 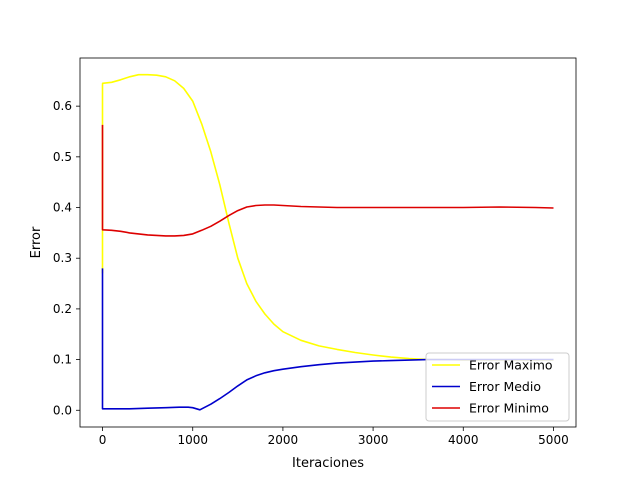 I want to click on y-axis: 0.0 0.1 0.2 0.3 0.4 0.5 0.6, so click(x=66, y=258).